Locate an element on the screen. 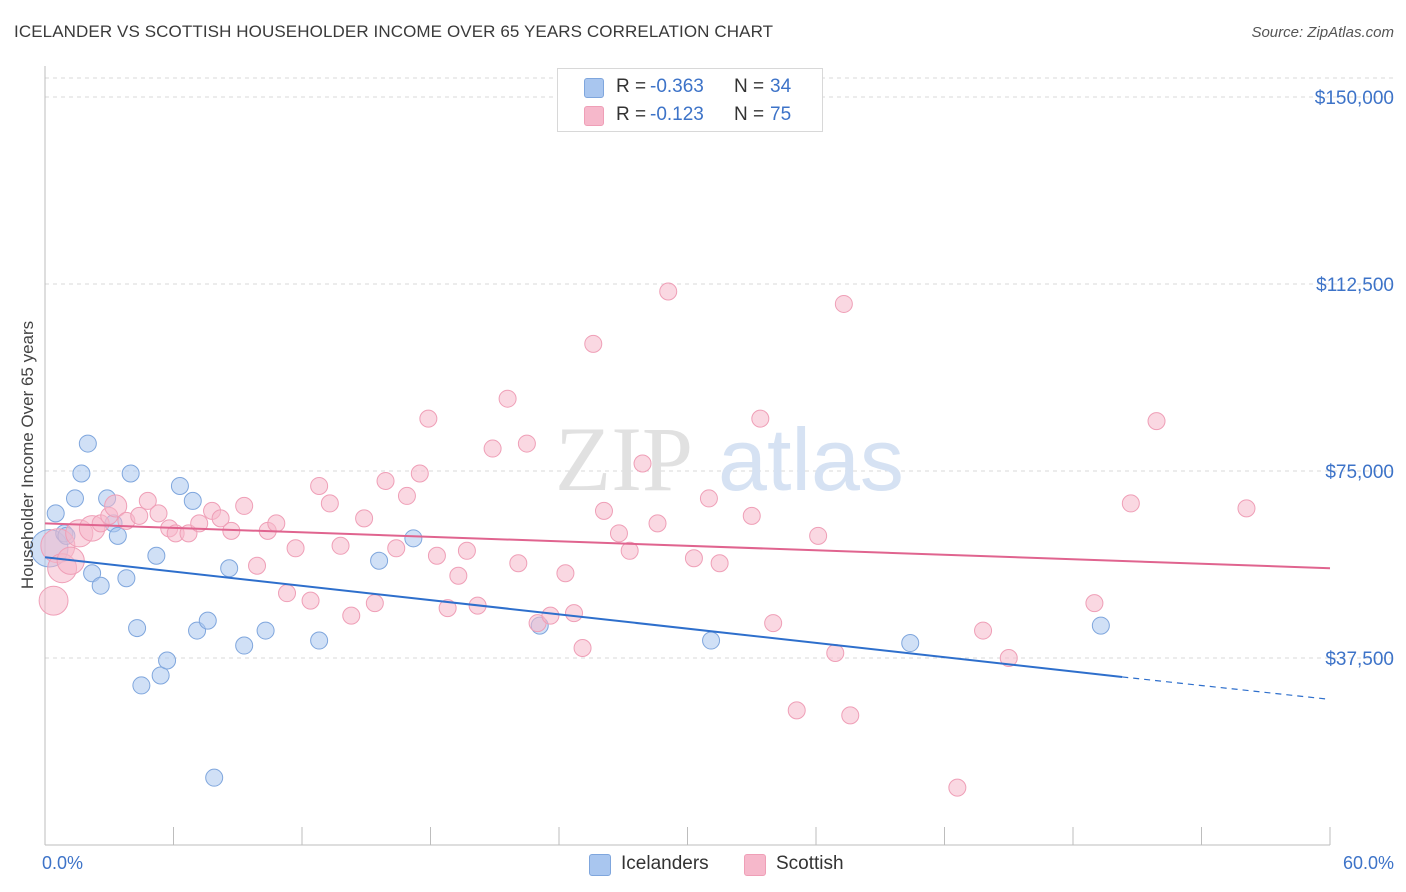 This screenshot has width=1406, height=892. legend-r-value: -0.363 is located at coordinates (677, 86).